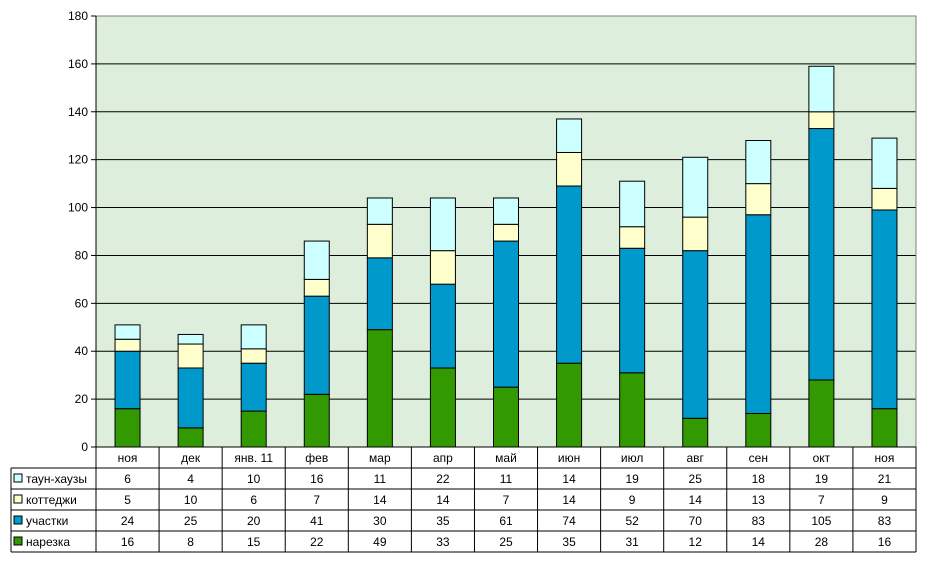 This screenshot has width=929, height=561. What do you see at coordinates (78, 64) in the screenshot?
I see `y-tick-label: 160` at bounding box center [78, 64].